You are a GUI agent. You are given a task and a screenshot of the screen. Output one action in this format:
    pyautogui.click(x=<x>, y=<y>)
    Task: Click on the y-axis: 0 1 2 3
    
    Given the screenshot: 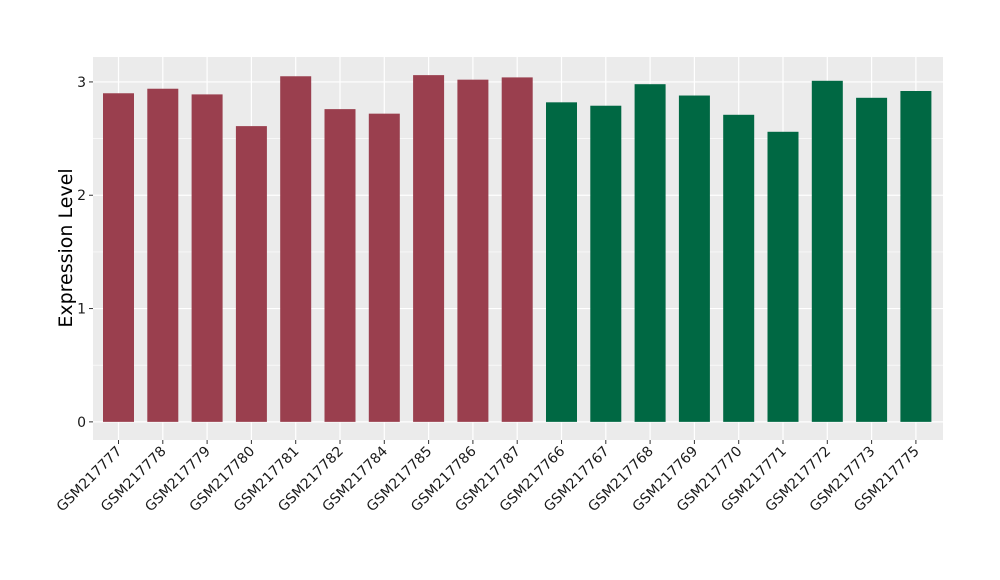 What is the action you would take?
    pyautogui.click(x=85, y=253)
    